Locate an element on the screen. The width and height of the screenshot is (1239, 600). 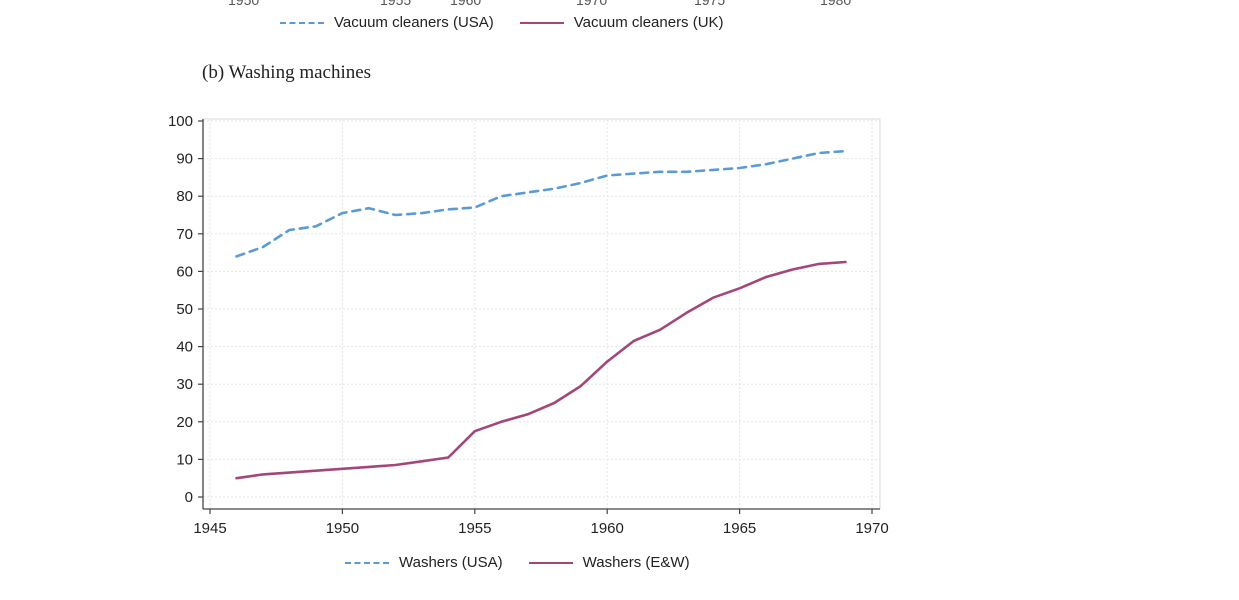
y-tick-label: 70 is located at coordinates (184, 234).